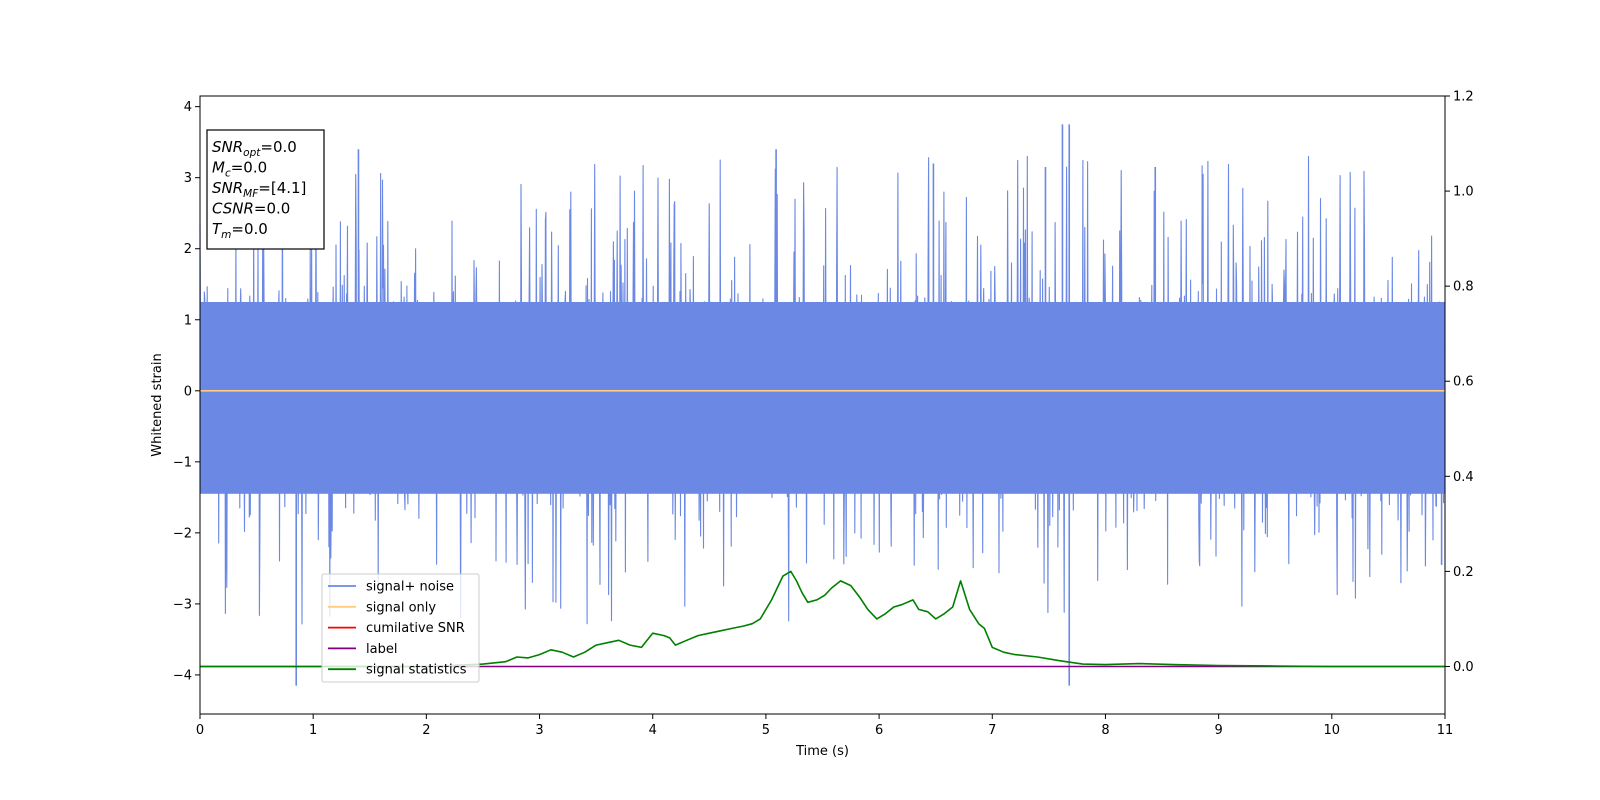  I want to click on x-tick-label: 8, so click(1105, 730).